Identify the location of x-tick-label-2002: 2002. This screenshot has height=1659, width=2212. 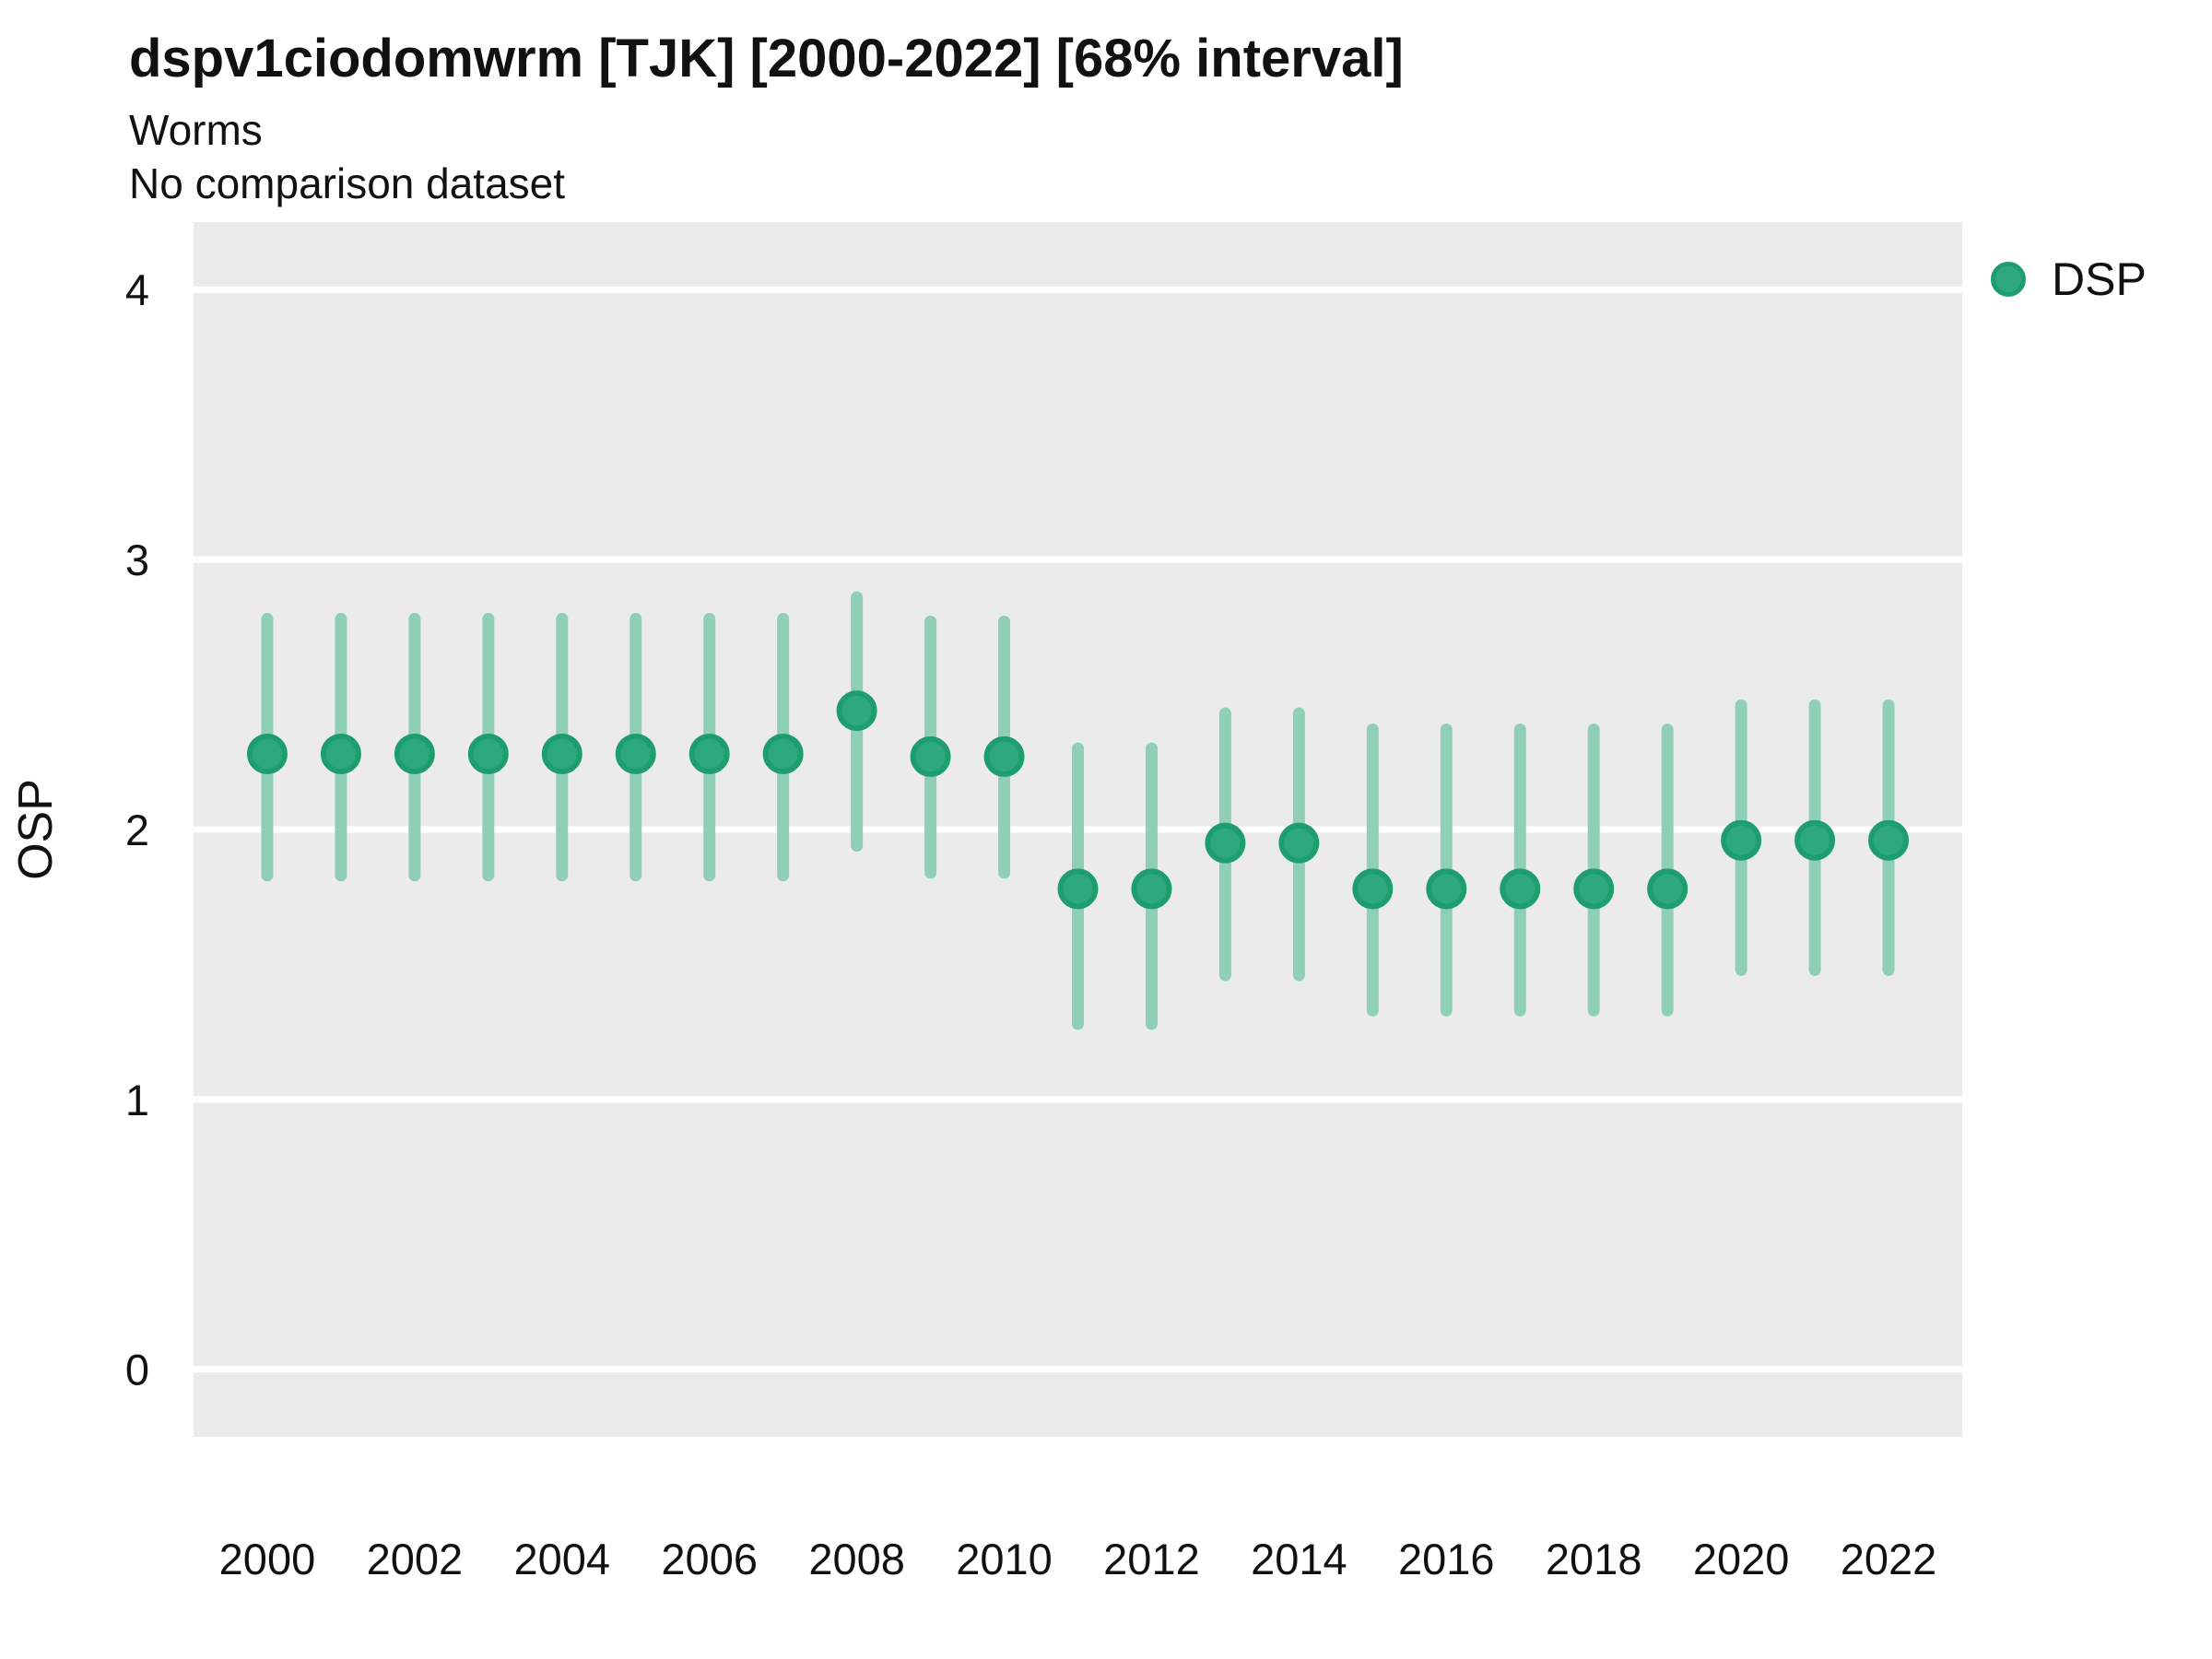
(415, 1559).